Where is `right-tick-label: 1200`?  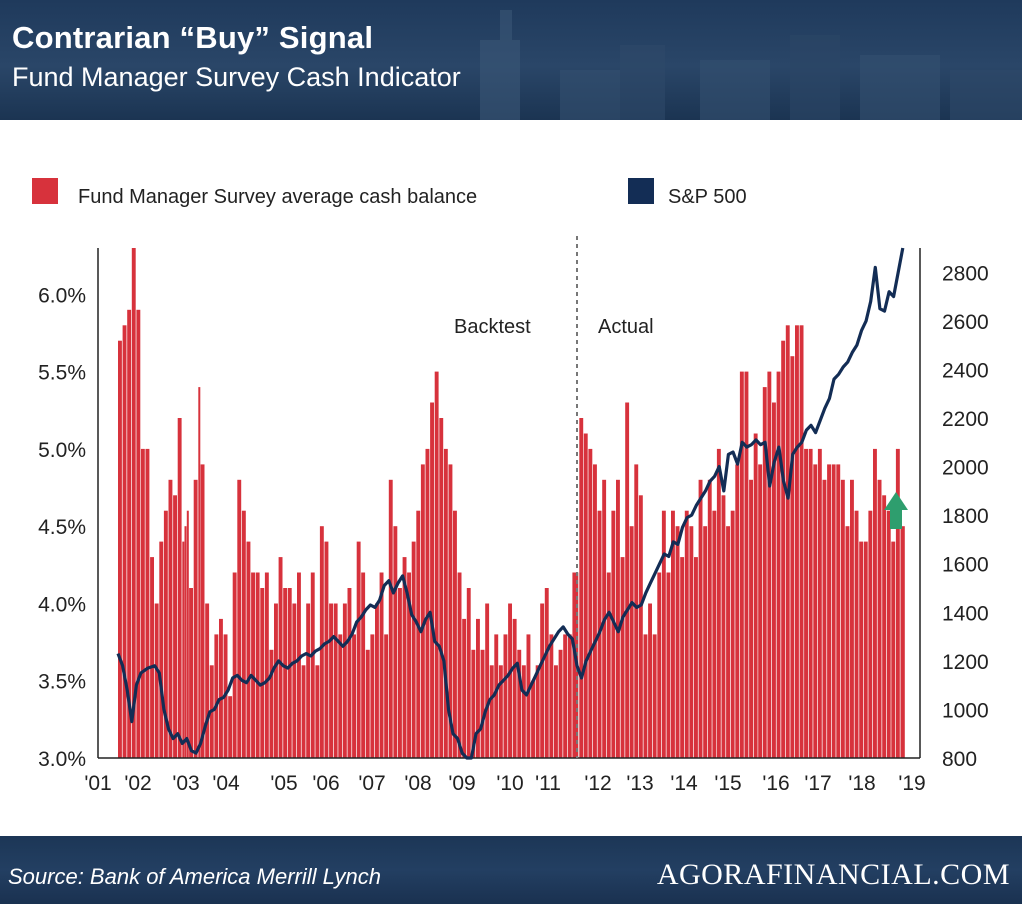
right-tick-label: 1200 is located at coordinates (965, 662).